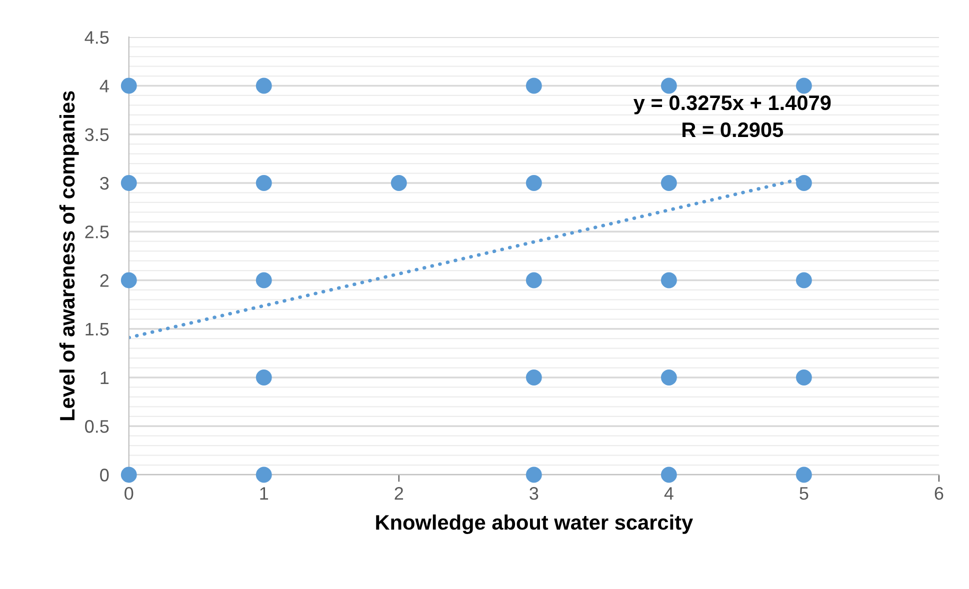  I want to click on y-tick-label: 0.5, so click(97, 426).